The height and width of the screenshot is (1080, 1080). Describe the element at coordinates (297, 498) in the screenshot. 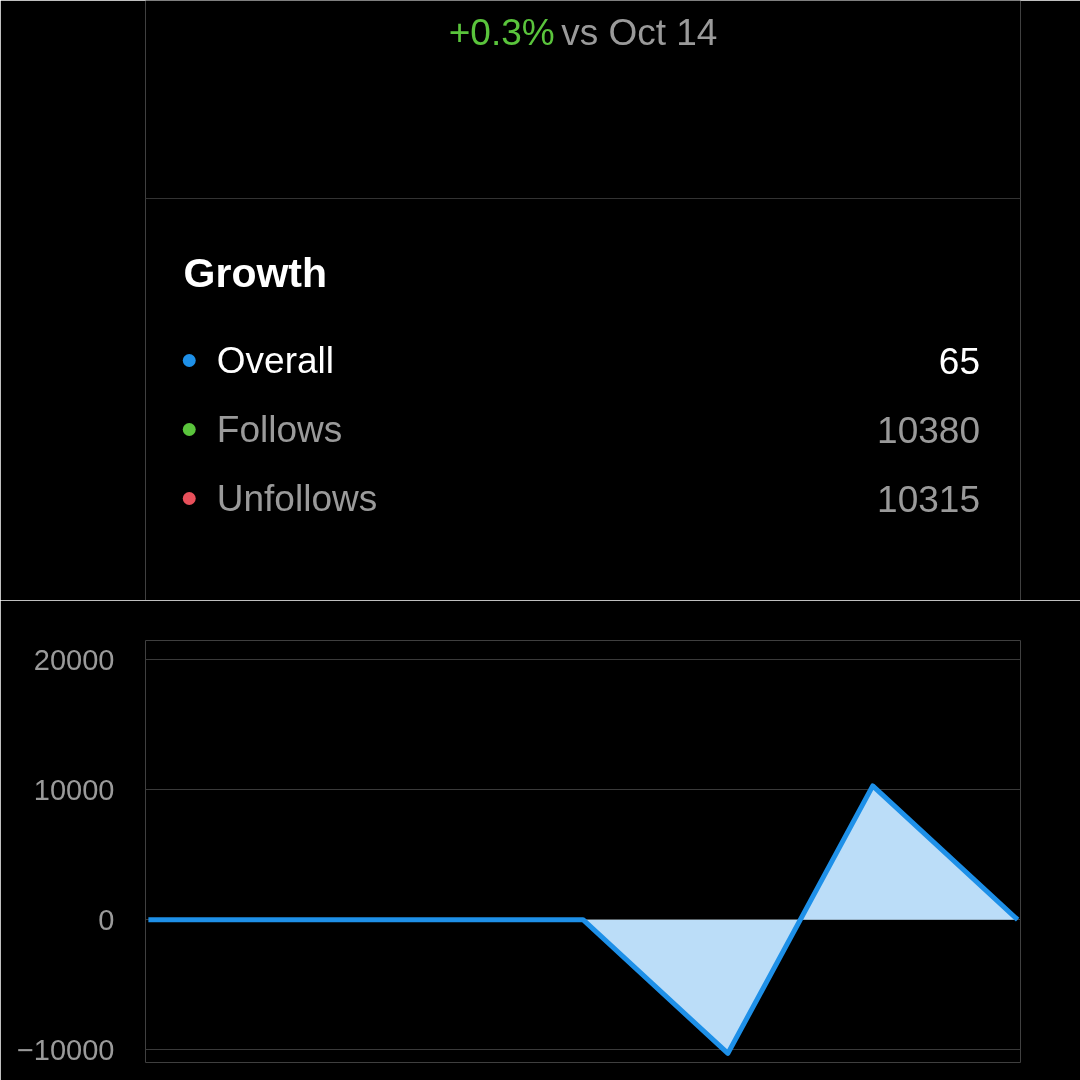

I see `legend-label: Unfollows` at that location.